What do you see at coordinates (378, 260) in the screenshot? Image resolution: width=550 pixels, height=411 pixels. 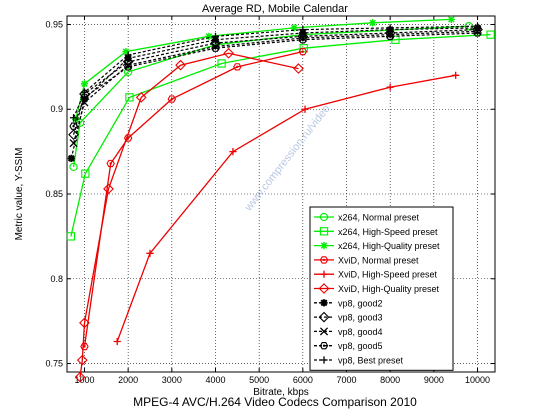 I see `legend-label: XviD, Normal preset` at bounding box center [378, 260].